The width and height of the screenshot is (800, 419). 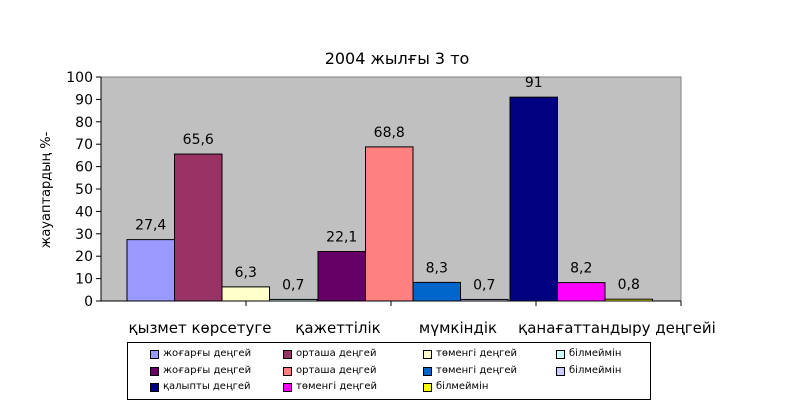 I want to click on x-tick-label: қанағаттандыру деңгейі, so click(x=617, y=328).